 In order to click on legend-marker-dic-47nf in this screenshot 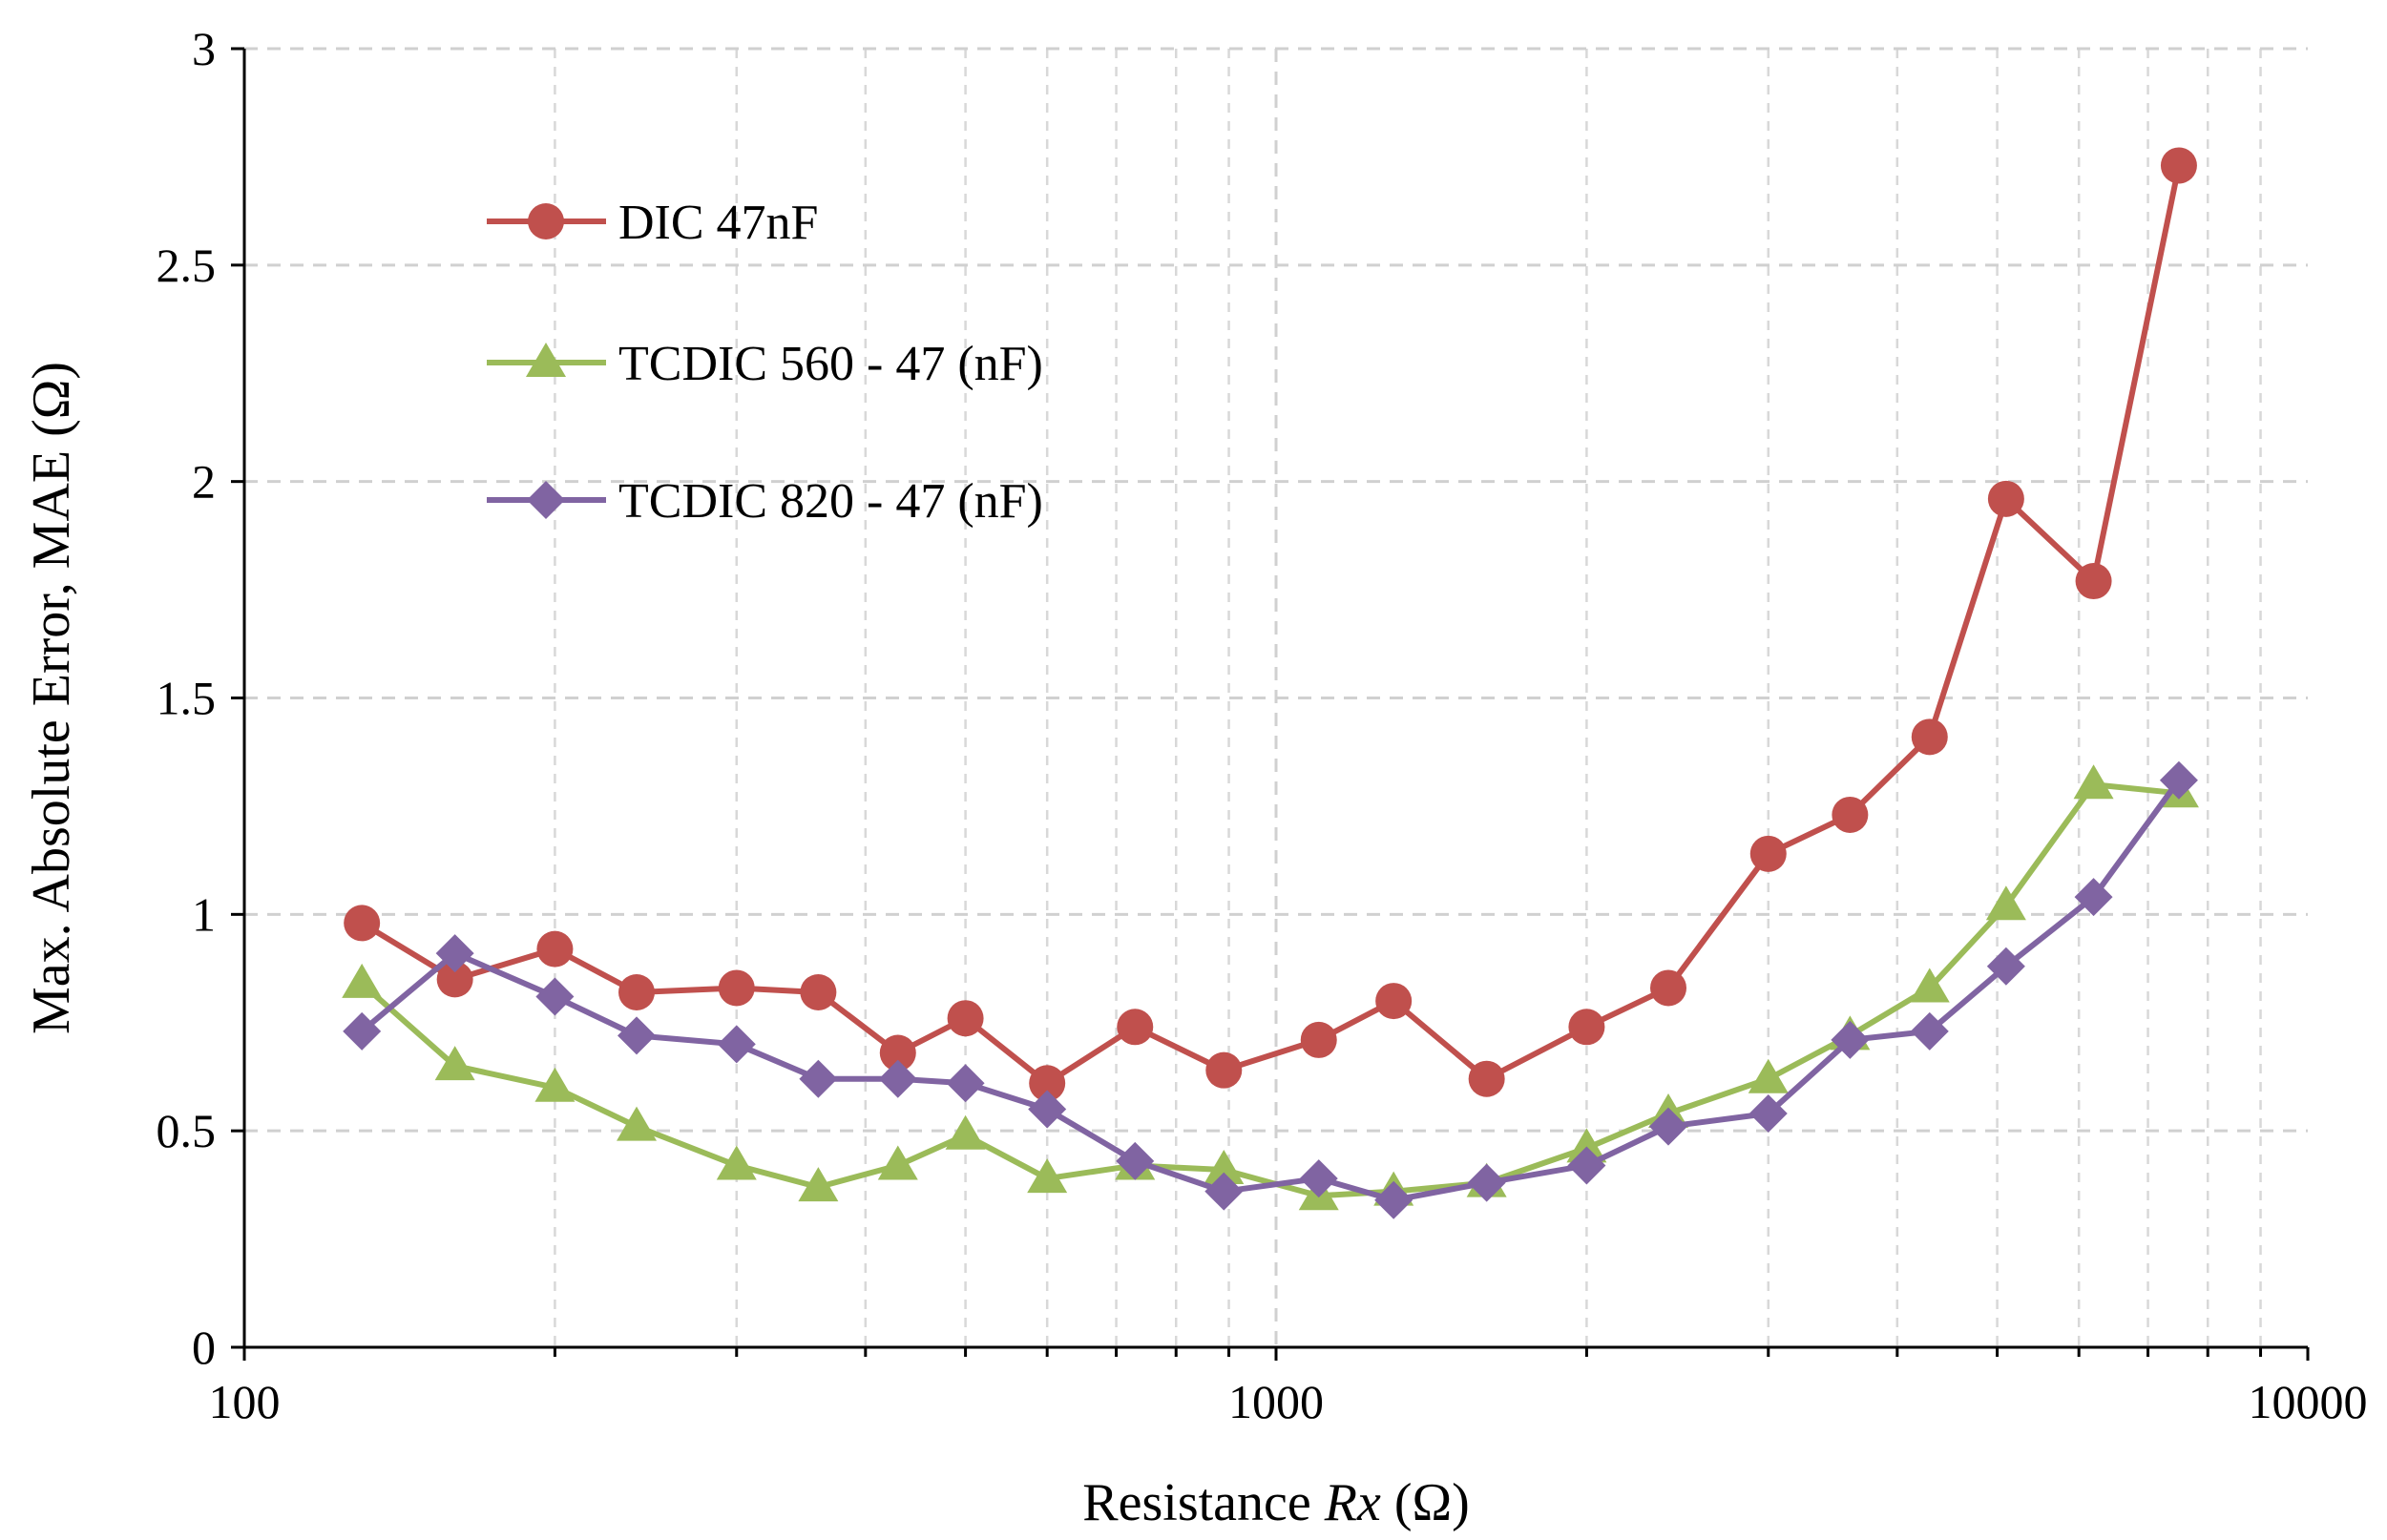, I will do `click(546, 221)`.